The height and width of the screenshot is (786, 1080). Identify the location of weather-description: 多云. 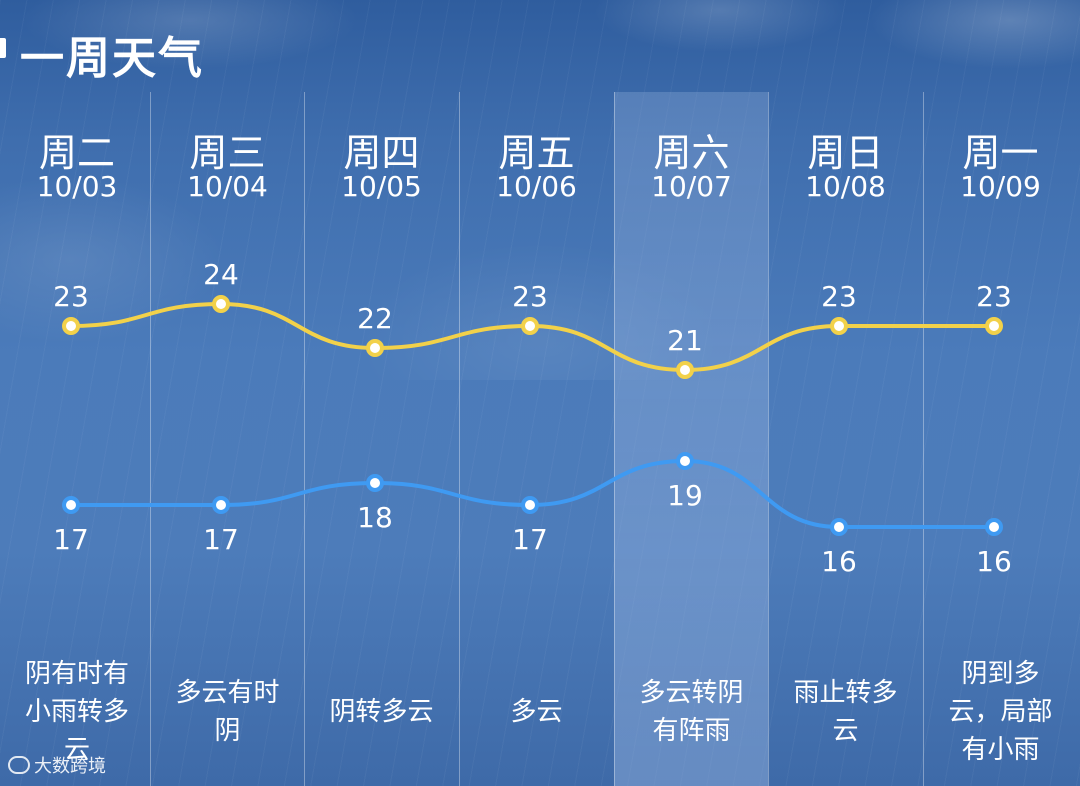
(536, 712).